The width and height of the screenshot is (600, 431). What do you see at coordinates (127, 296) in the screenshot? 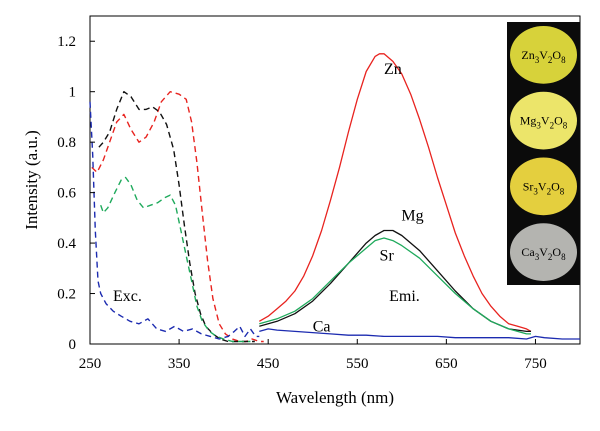
I see `annotation-label: Exc.` at bounding box center [127, 296].